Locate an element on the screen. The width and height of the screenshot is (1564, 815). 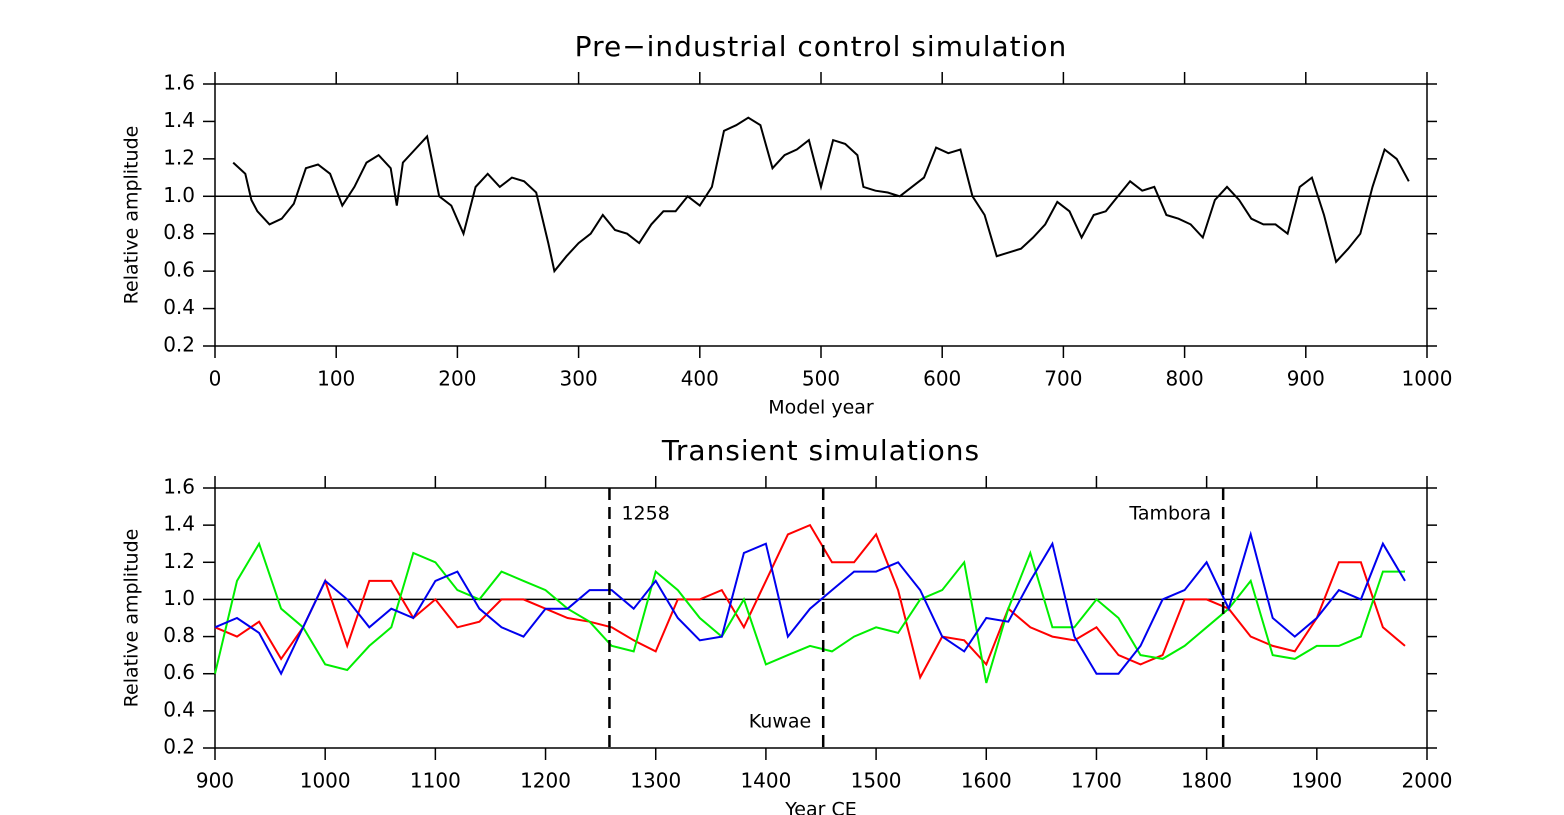
x-tick-label: 1500 is located at coordinates (876, 781).